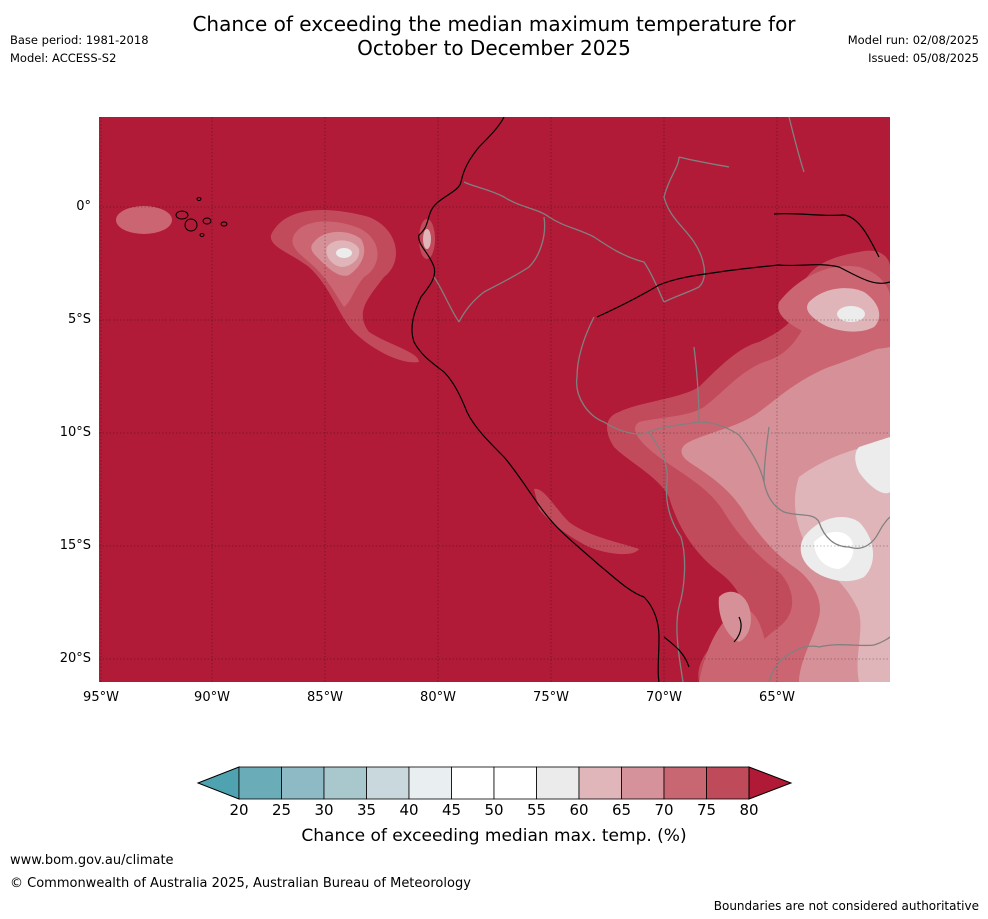 The width and height of the screenshot is (988, 919). Describe the element at coordinates (438, 697) in the screenshot. I see `lon-label: 80°W` at that location.